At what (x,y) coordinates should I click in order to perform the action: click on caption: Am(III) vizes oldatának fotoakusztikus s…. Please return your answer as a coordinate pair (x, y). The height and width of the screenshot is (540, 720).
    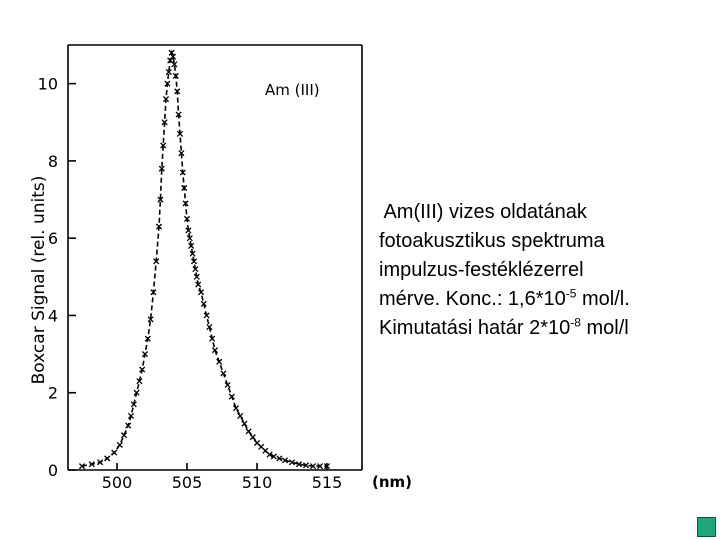
    Looking at the image, I should click on (544, 270).